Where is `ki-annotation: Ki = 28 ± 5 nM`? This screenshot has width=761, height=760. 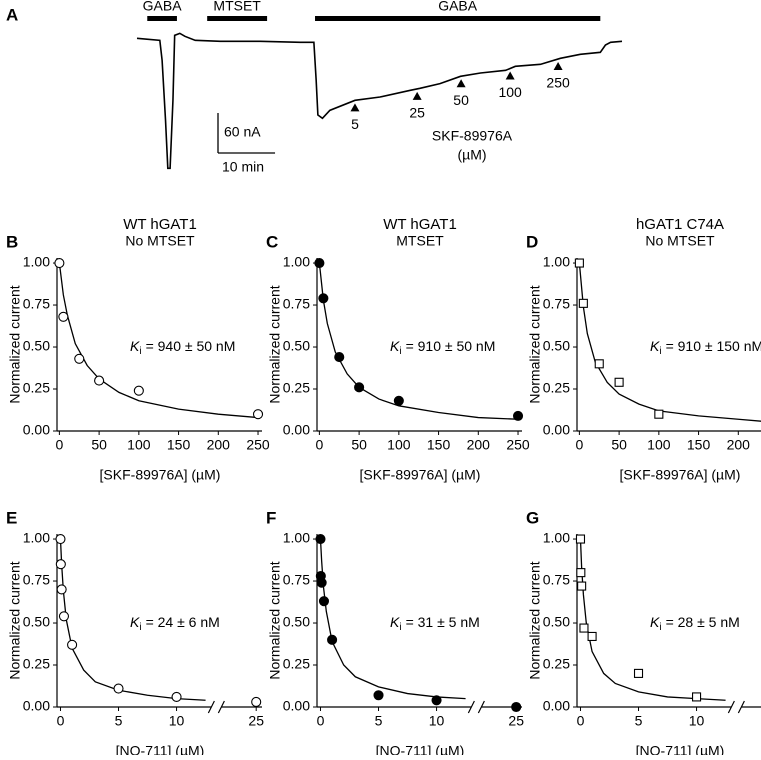
ki-annotation: Ki = 28 ± 5 nM is located at coordinates (695, 623).